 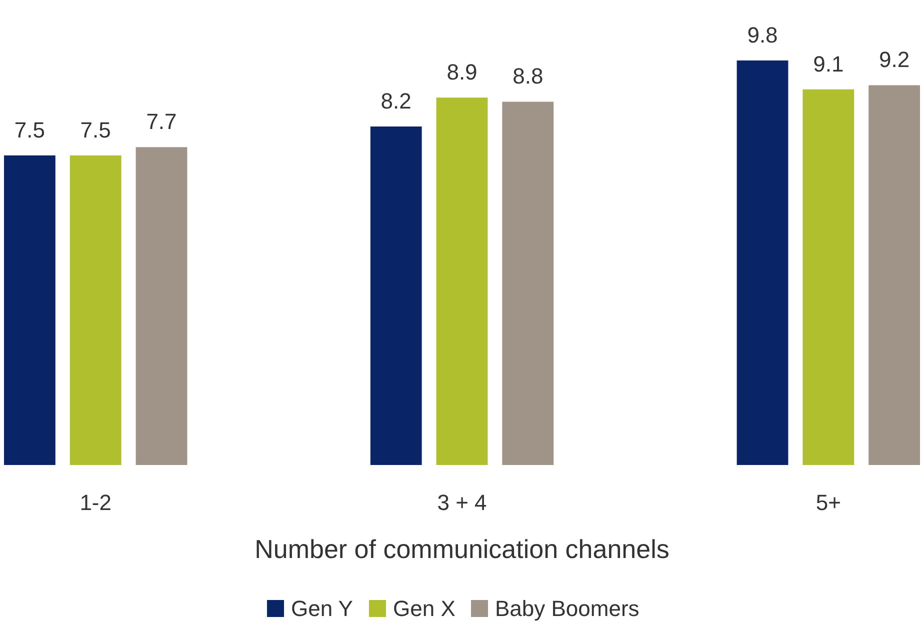 I want to click on x-tick-label: 5+, so click(x=828, y=502).